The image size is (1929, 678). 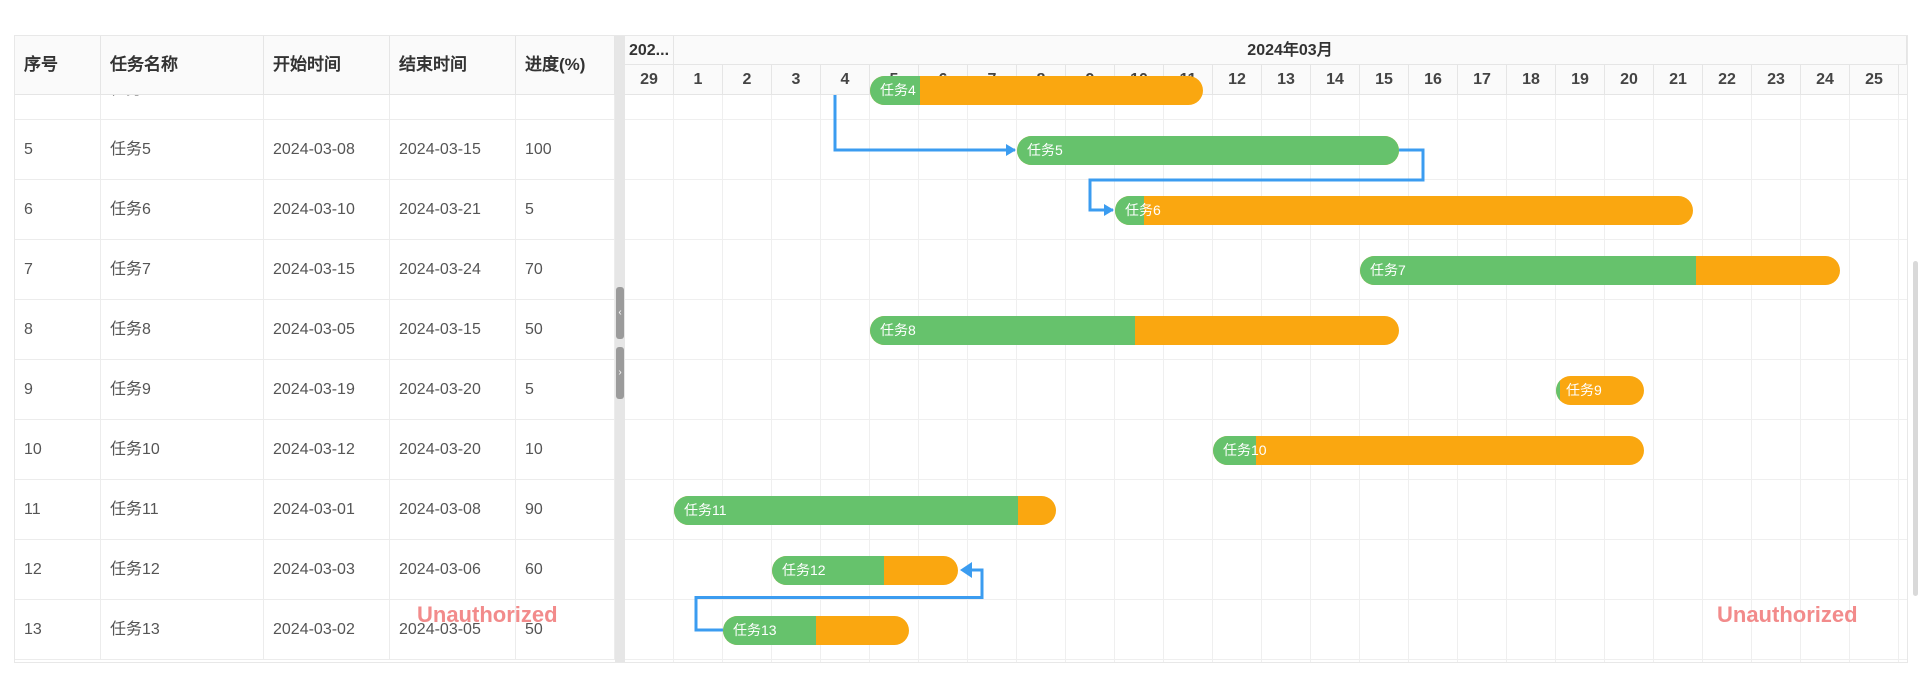 I want to click on cell-end: 2024-03-05, so click(x=453, y=630).